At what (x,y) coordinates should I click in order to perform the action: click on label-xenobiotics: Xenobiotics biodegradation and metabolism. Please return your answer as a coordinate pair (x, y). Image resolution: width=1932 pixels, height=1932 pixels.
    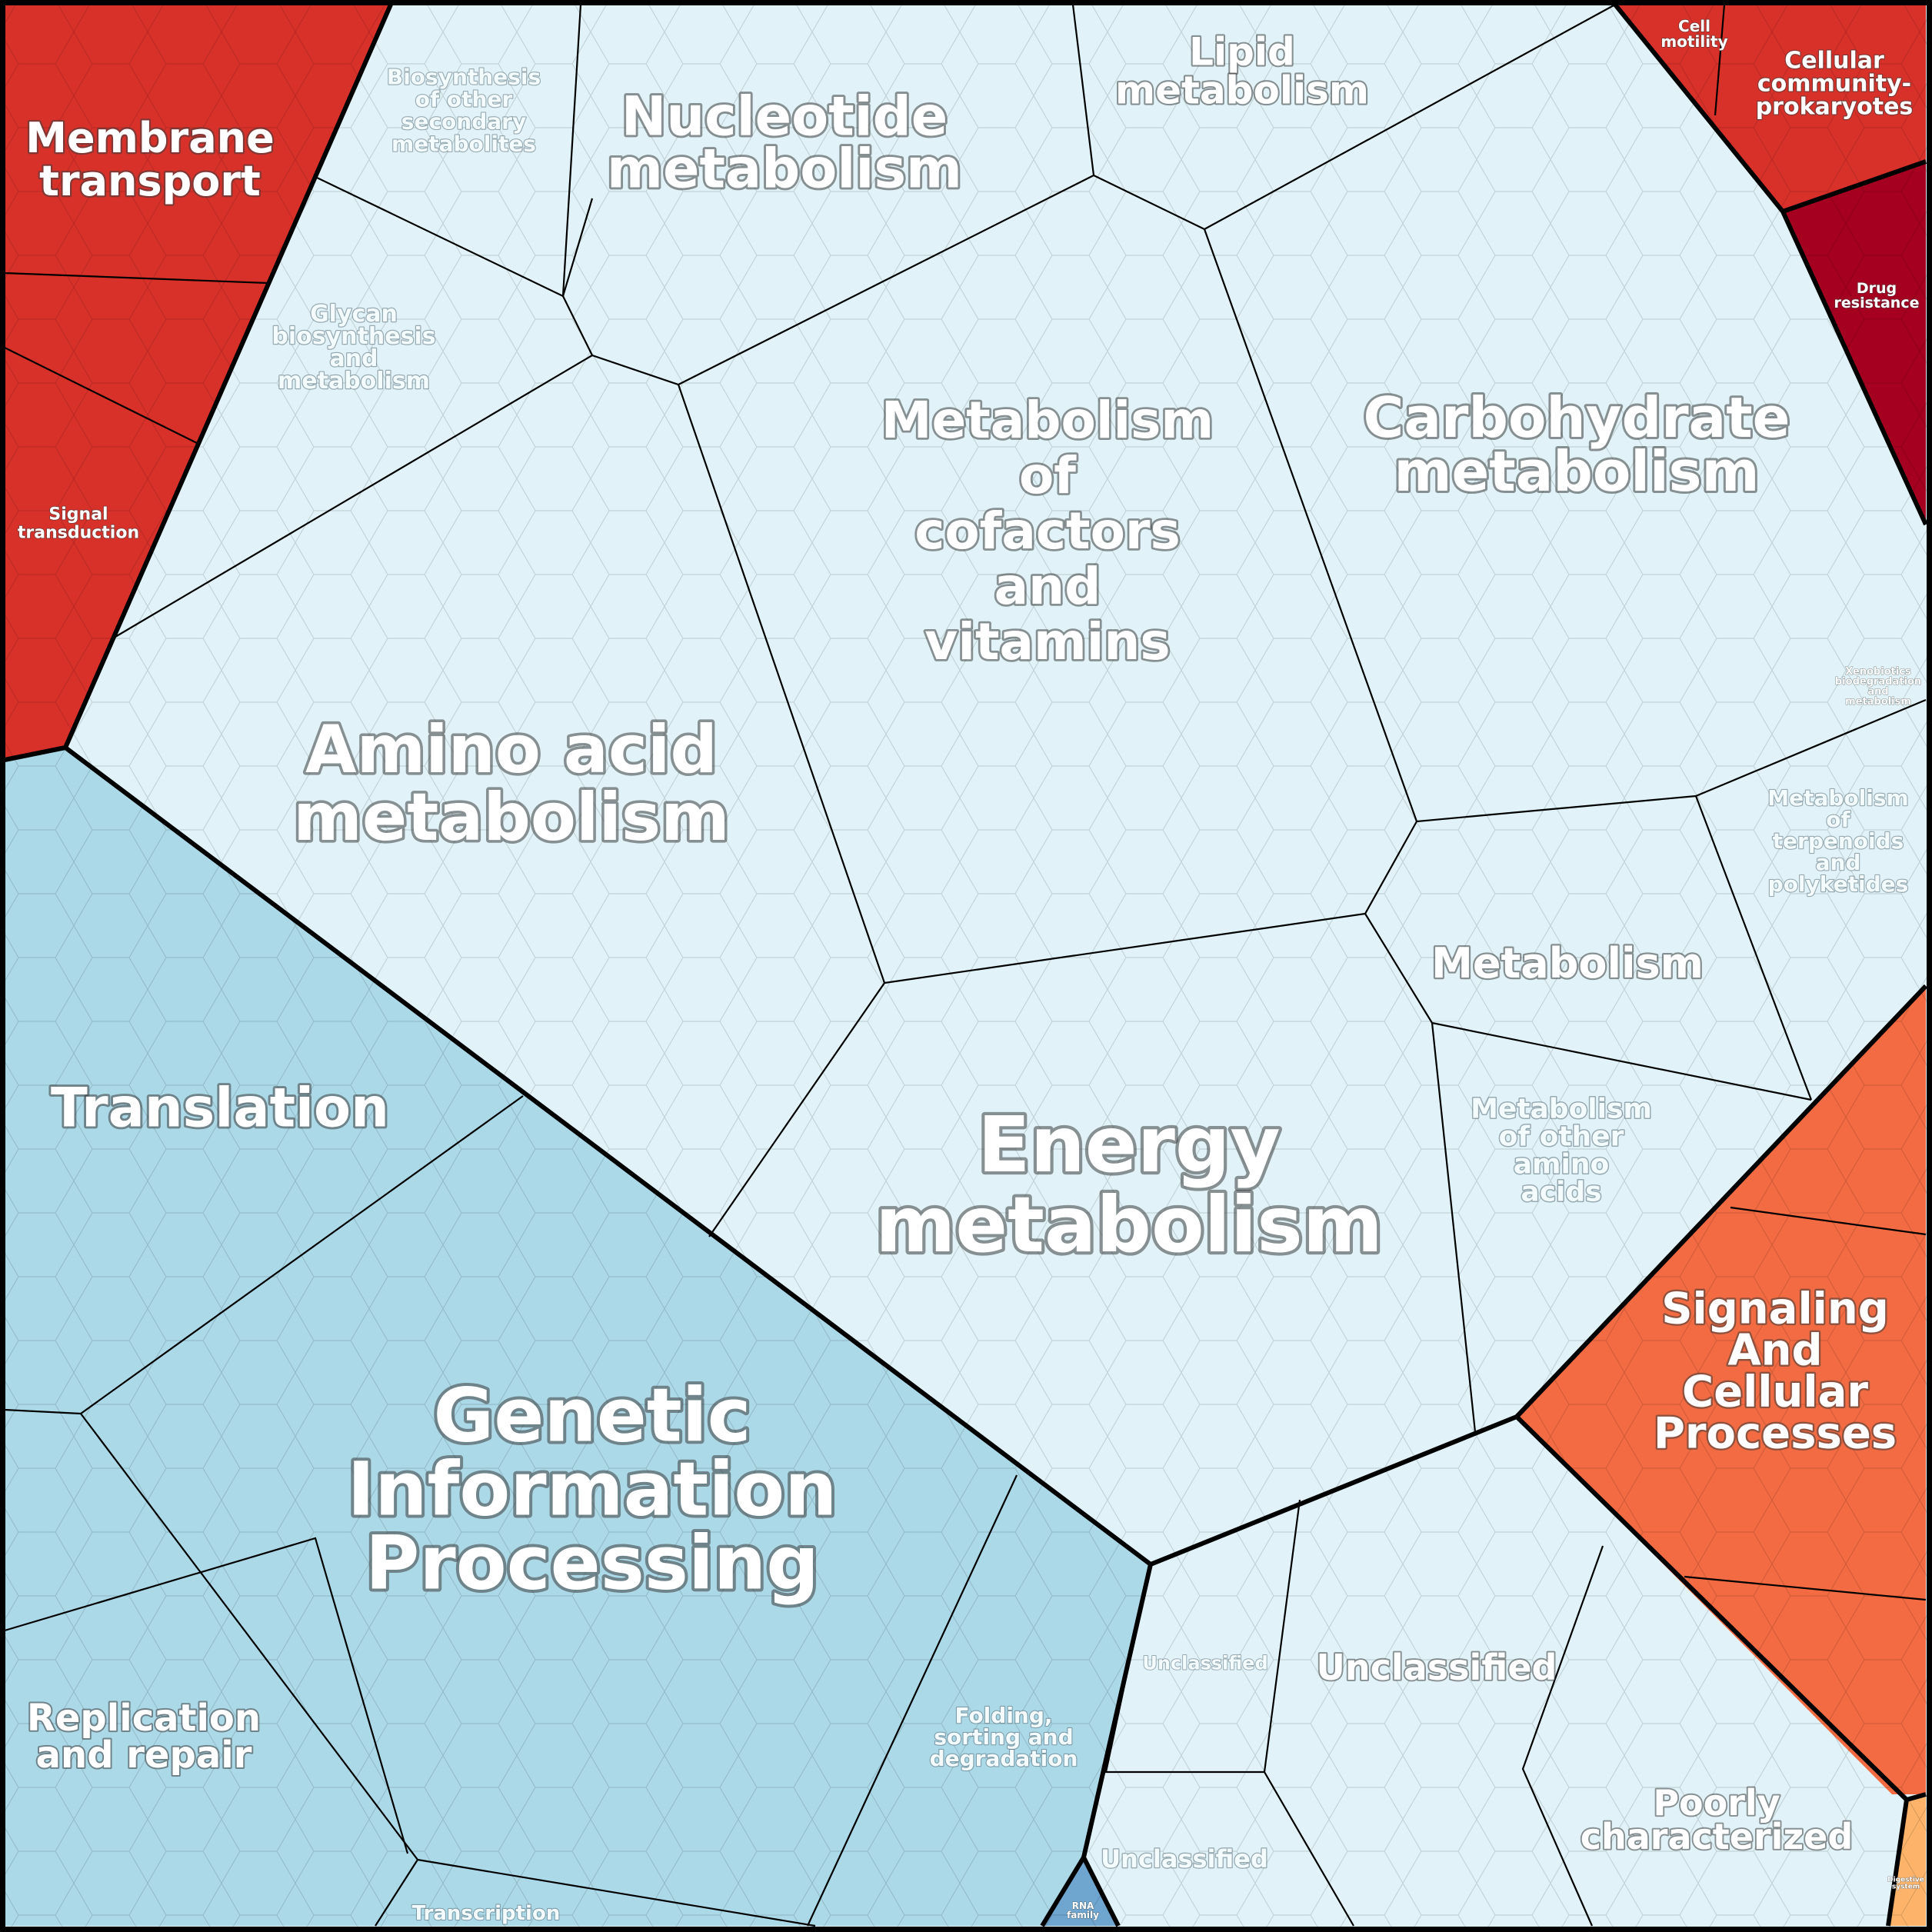
    Looking at the image, I should click on (1878, 687).